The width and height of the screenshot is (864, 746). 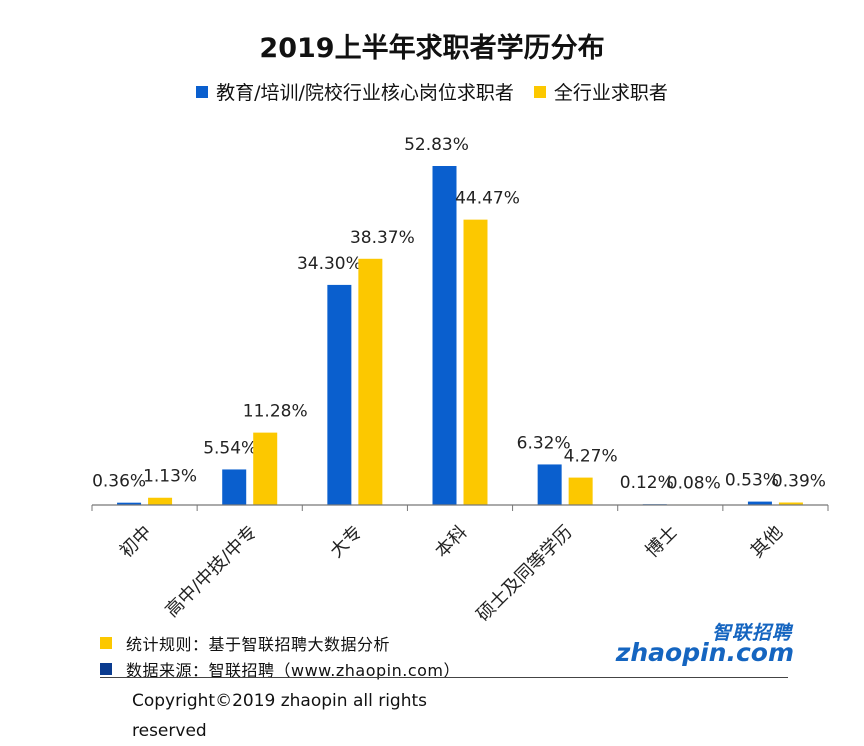 I want to click on legend-swatch-blue, so click(x=202, y=91).